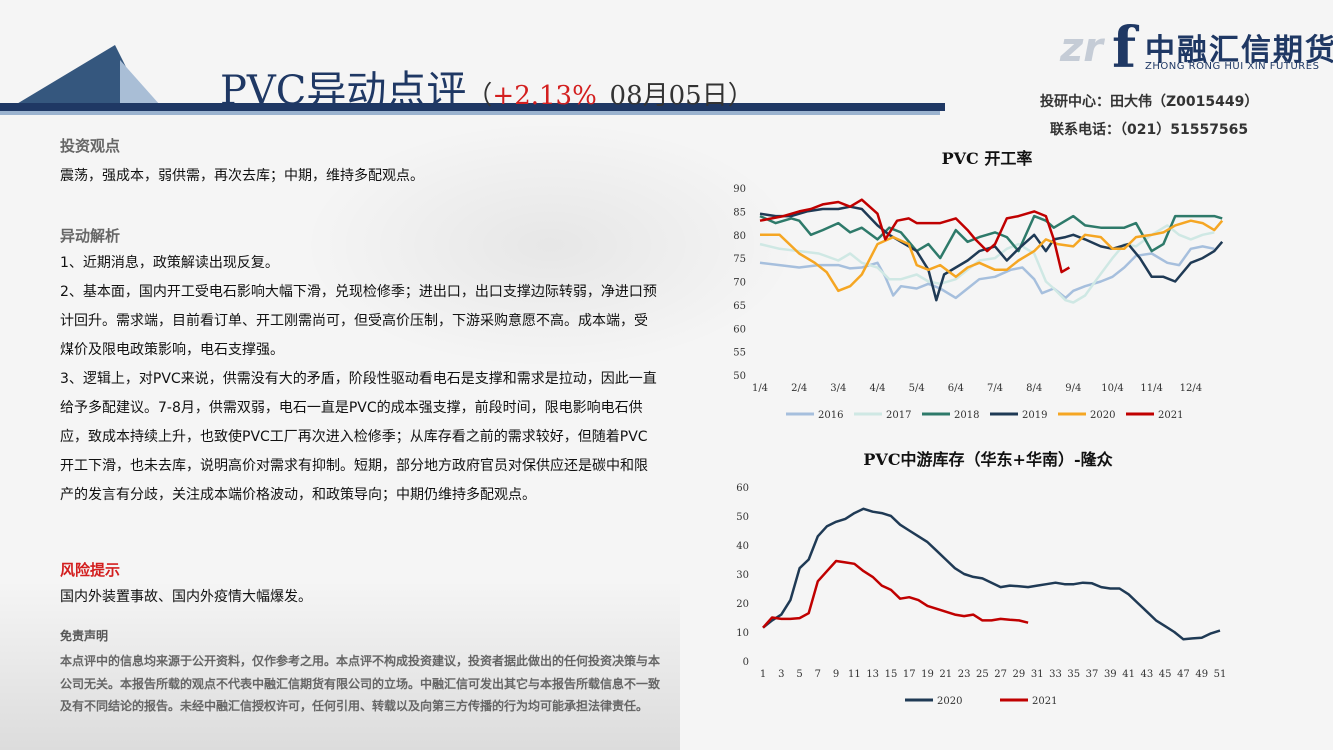  What do you see at coordinates (891, 674) in the screenshot?
I see `x-tick-label: 15` at bounding box center [891, 674].